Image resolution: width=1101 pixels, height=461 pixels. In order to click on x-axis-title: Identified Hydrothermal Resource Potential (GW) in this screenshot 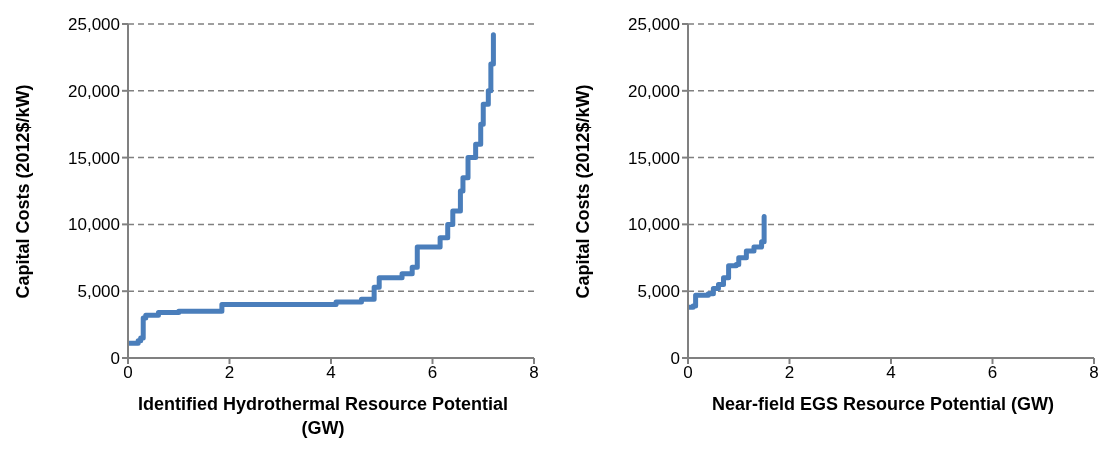, I will do `click(323, 416)`.